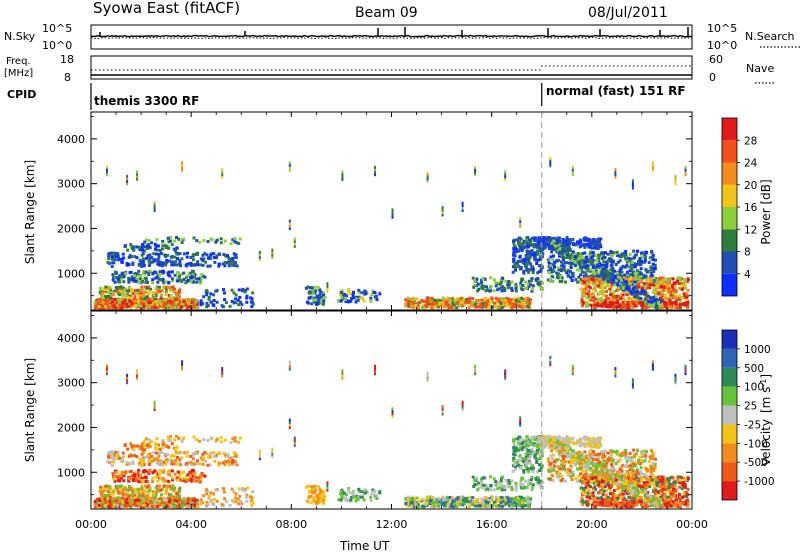 This screenshot has height=554, width=800. I want to click on nsky-tick-bottom: 10^0, so click(57, 45).